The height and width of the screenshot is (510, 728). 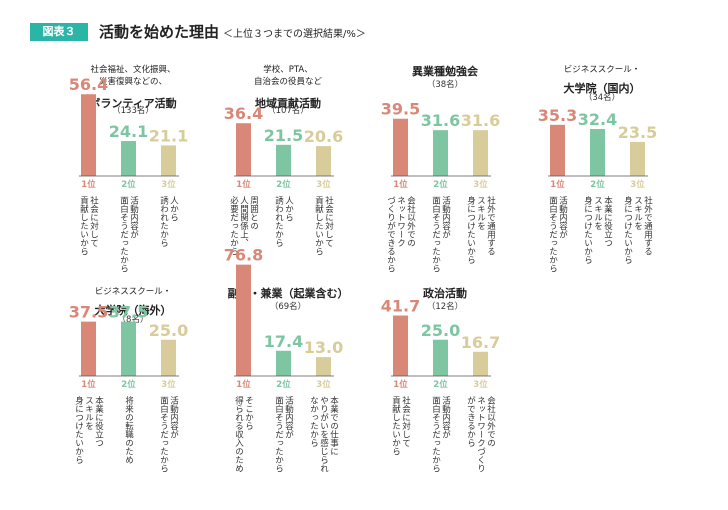 What do you see at coordinates (391, 234) in the screenshot?
I see `category-label: づくりができるから` at bounding box center [391, 234].